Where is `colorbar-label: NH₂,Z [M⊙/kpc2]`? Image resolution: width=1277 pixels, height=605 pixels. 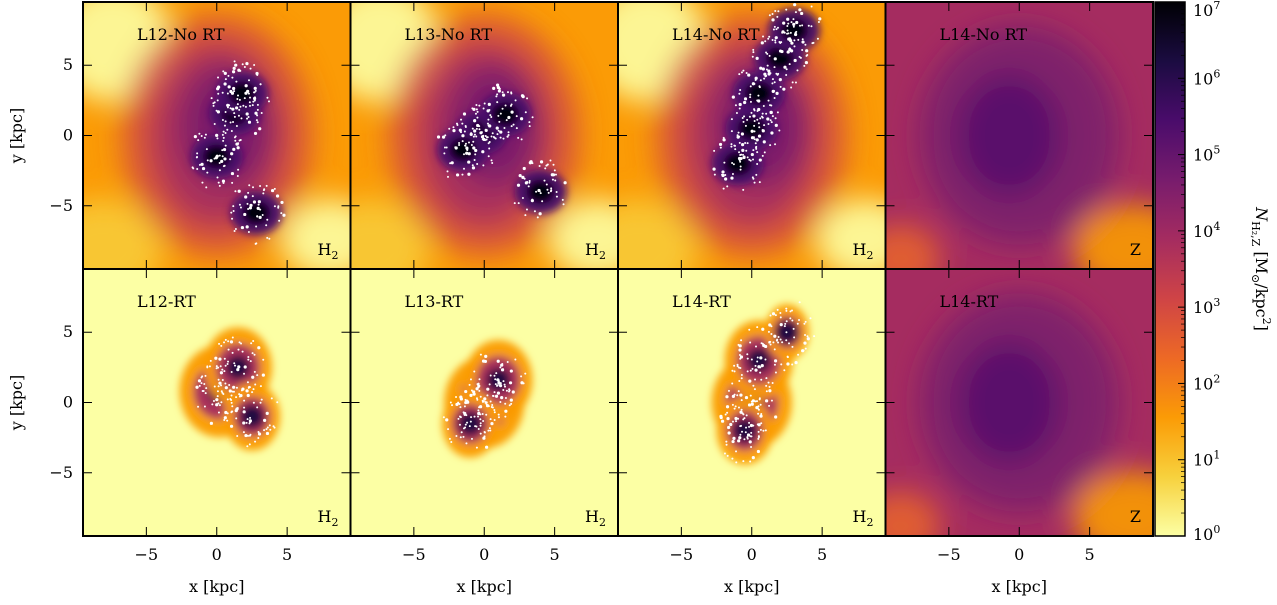 colorbar-label: NH₂,Z [M⊙/kpc2] is located at coordinates (1261, 268).